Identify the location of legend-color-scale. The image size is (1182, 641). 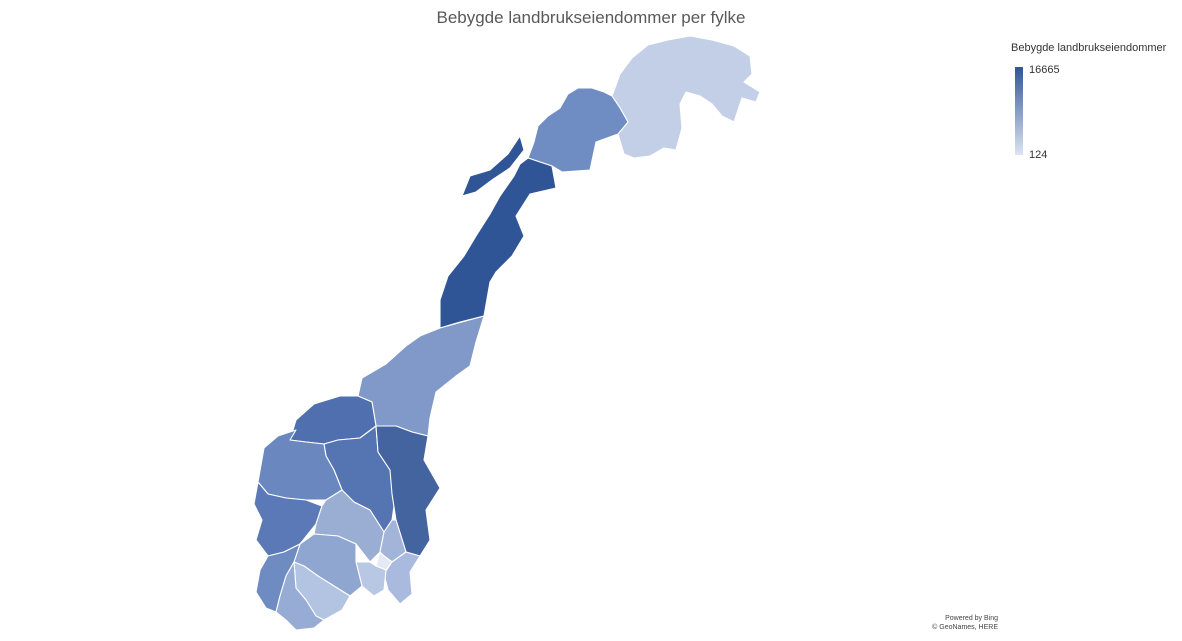
(1019, 111).